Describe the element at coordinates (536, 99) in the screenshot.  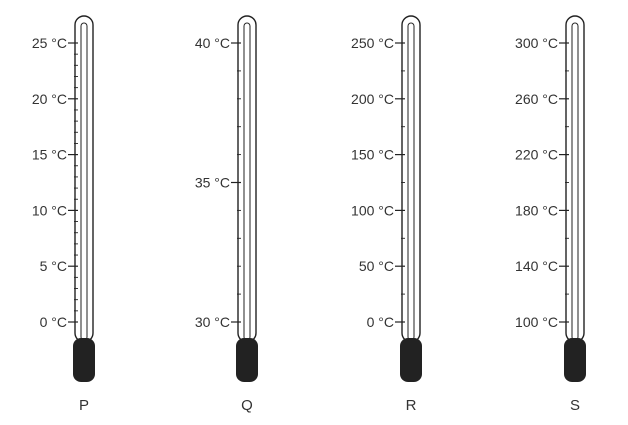
I see `tick-label: 260 °C` at that location.